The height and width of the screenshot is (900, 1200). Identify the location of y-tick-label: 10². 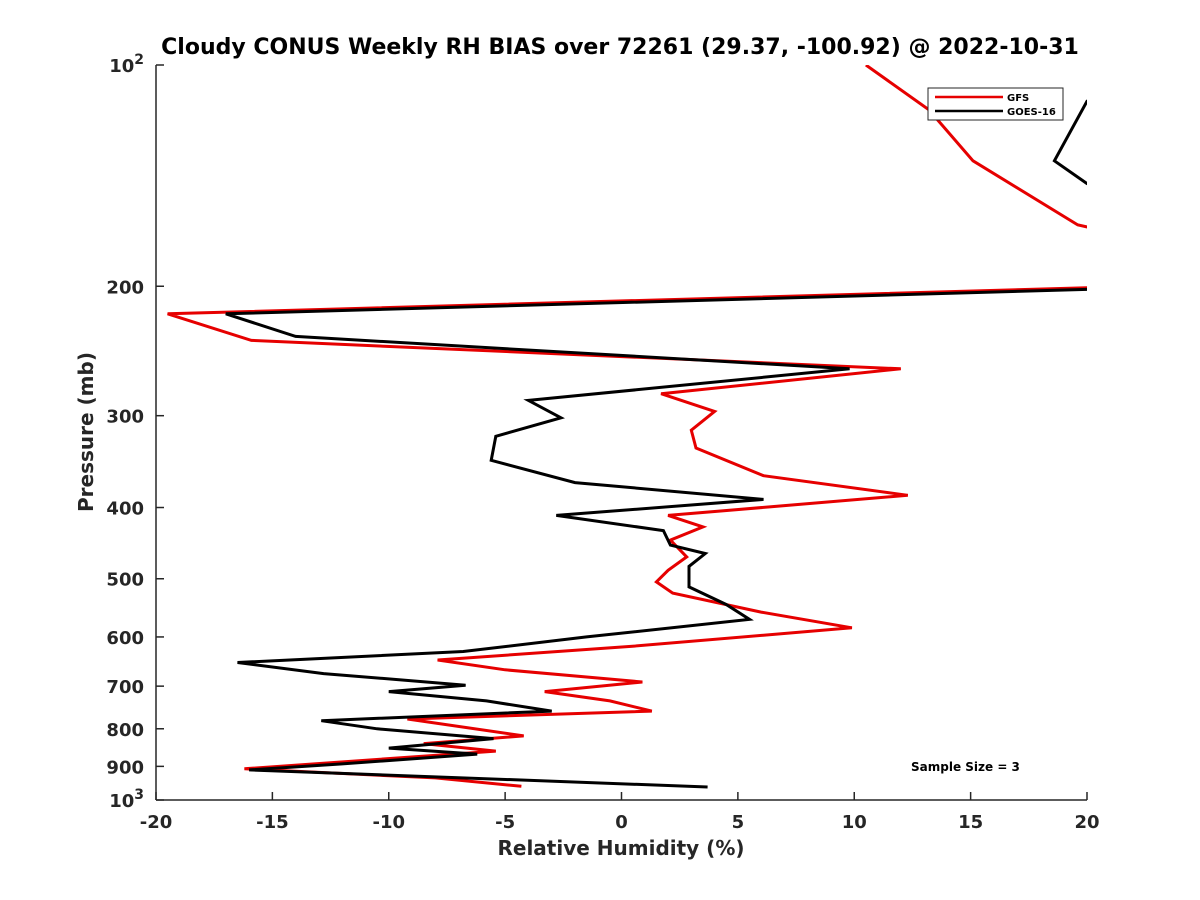
(126, 64).